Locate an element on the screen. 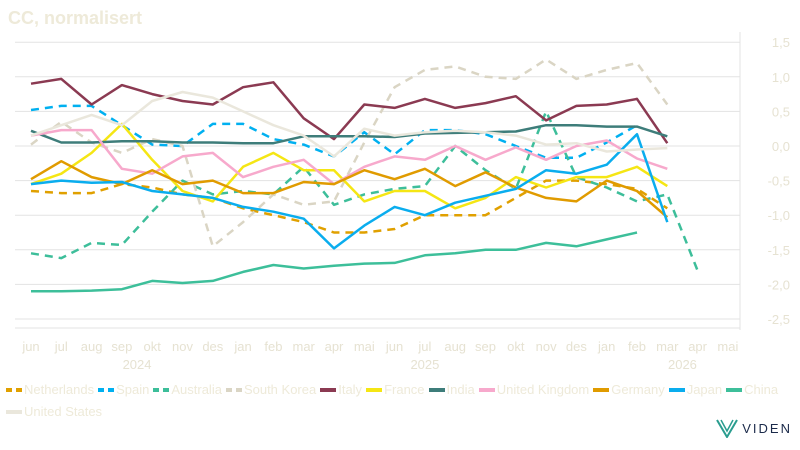 The width and height of the screenshot is (800, 450). y-tick-label: -2,5 is located at coordinates (779, 319).